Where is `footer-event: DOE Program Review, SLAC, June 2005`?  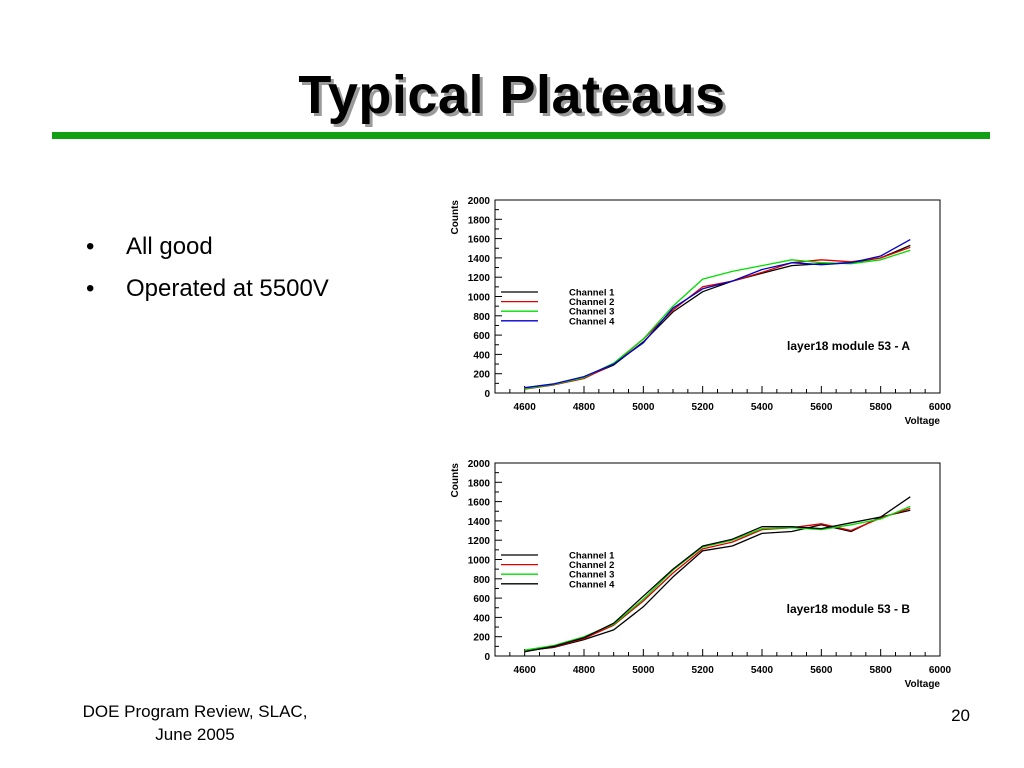 footer-event: DOE Program Review, SLAC, June 2005 is located at coordinates (195, 723).